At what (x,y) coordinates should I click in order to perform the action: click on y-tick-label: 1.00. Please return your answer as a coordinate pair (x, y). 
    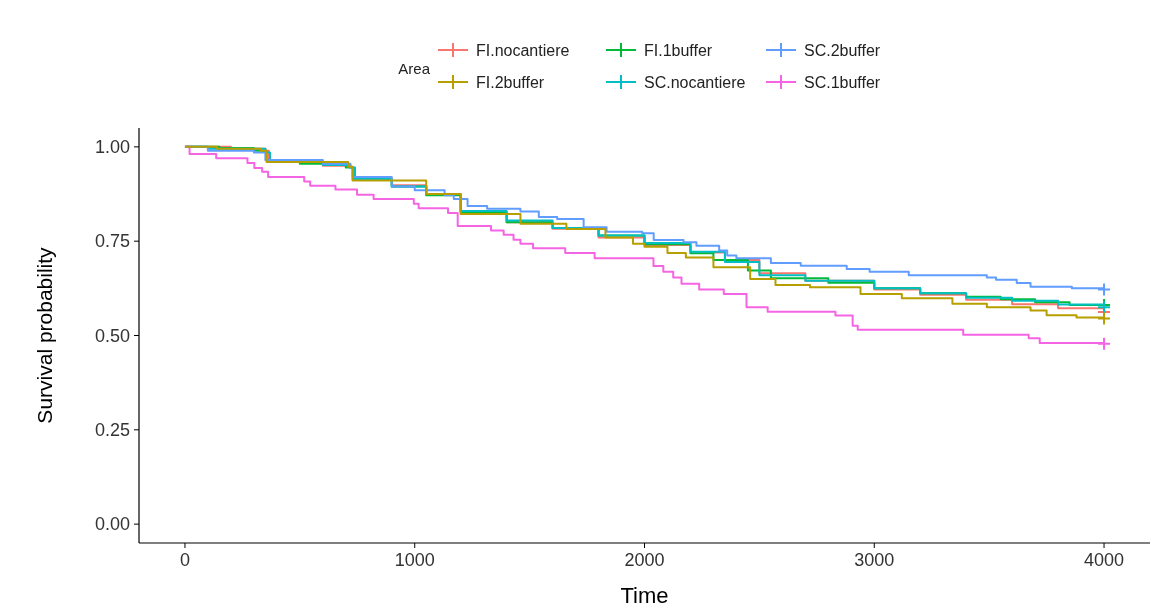
    Looking at the image, I should click on (112, 146).